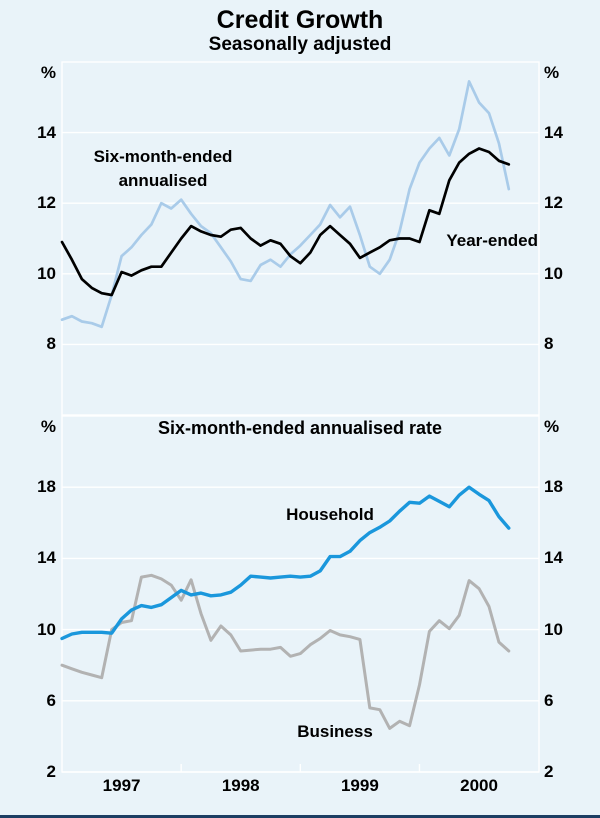  What do you see at coordinates (163, 156) in the screenshot?
I see `annotation-line-1: Six-month-ended` at bounding box center [163, 156].